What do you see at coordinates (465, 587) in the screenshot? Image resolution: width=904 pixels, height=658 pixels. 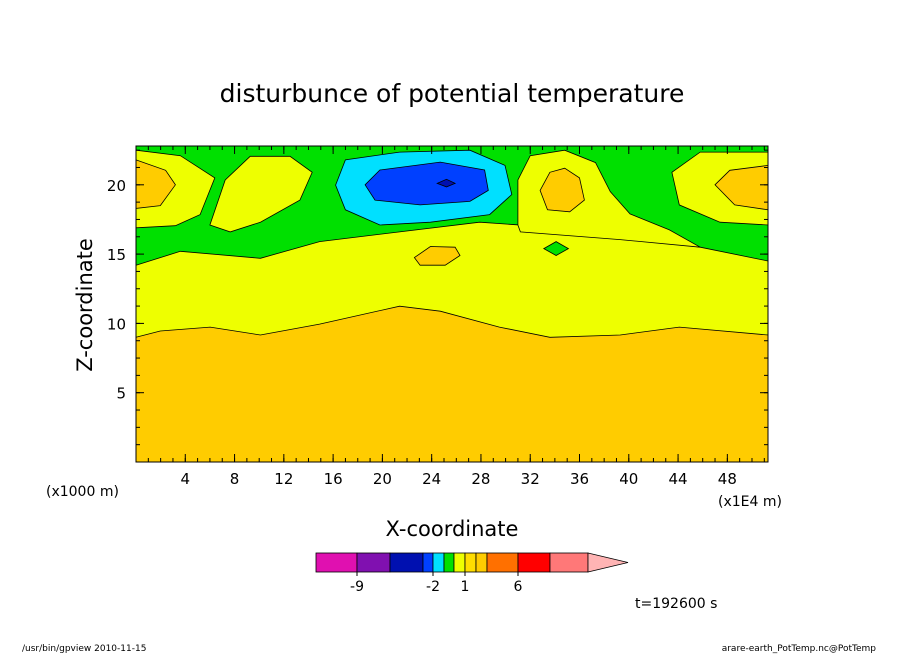 I see `colorbar-tick-label: 1` at bounding box center [465, 587].